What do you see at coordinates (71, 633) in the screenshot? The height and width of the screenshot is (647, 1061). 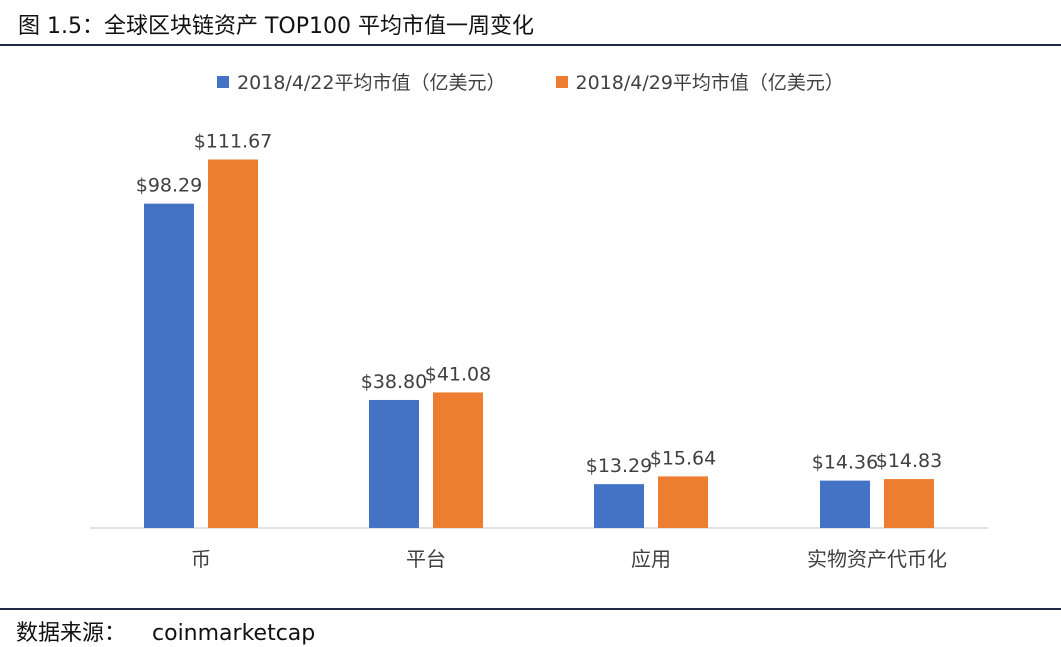 I see `source-label: 数据来源：` at bounding box center [71, 633].